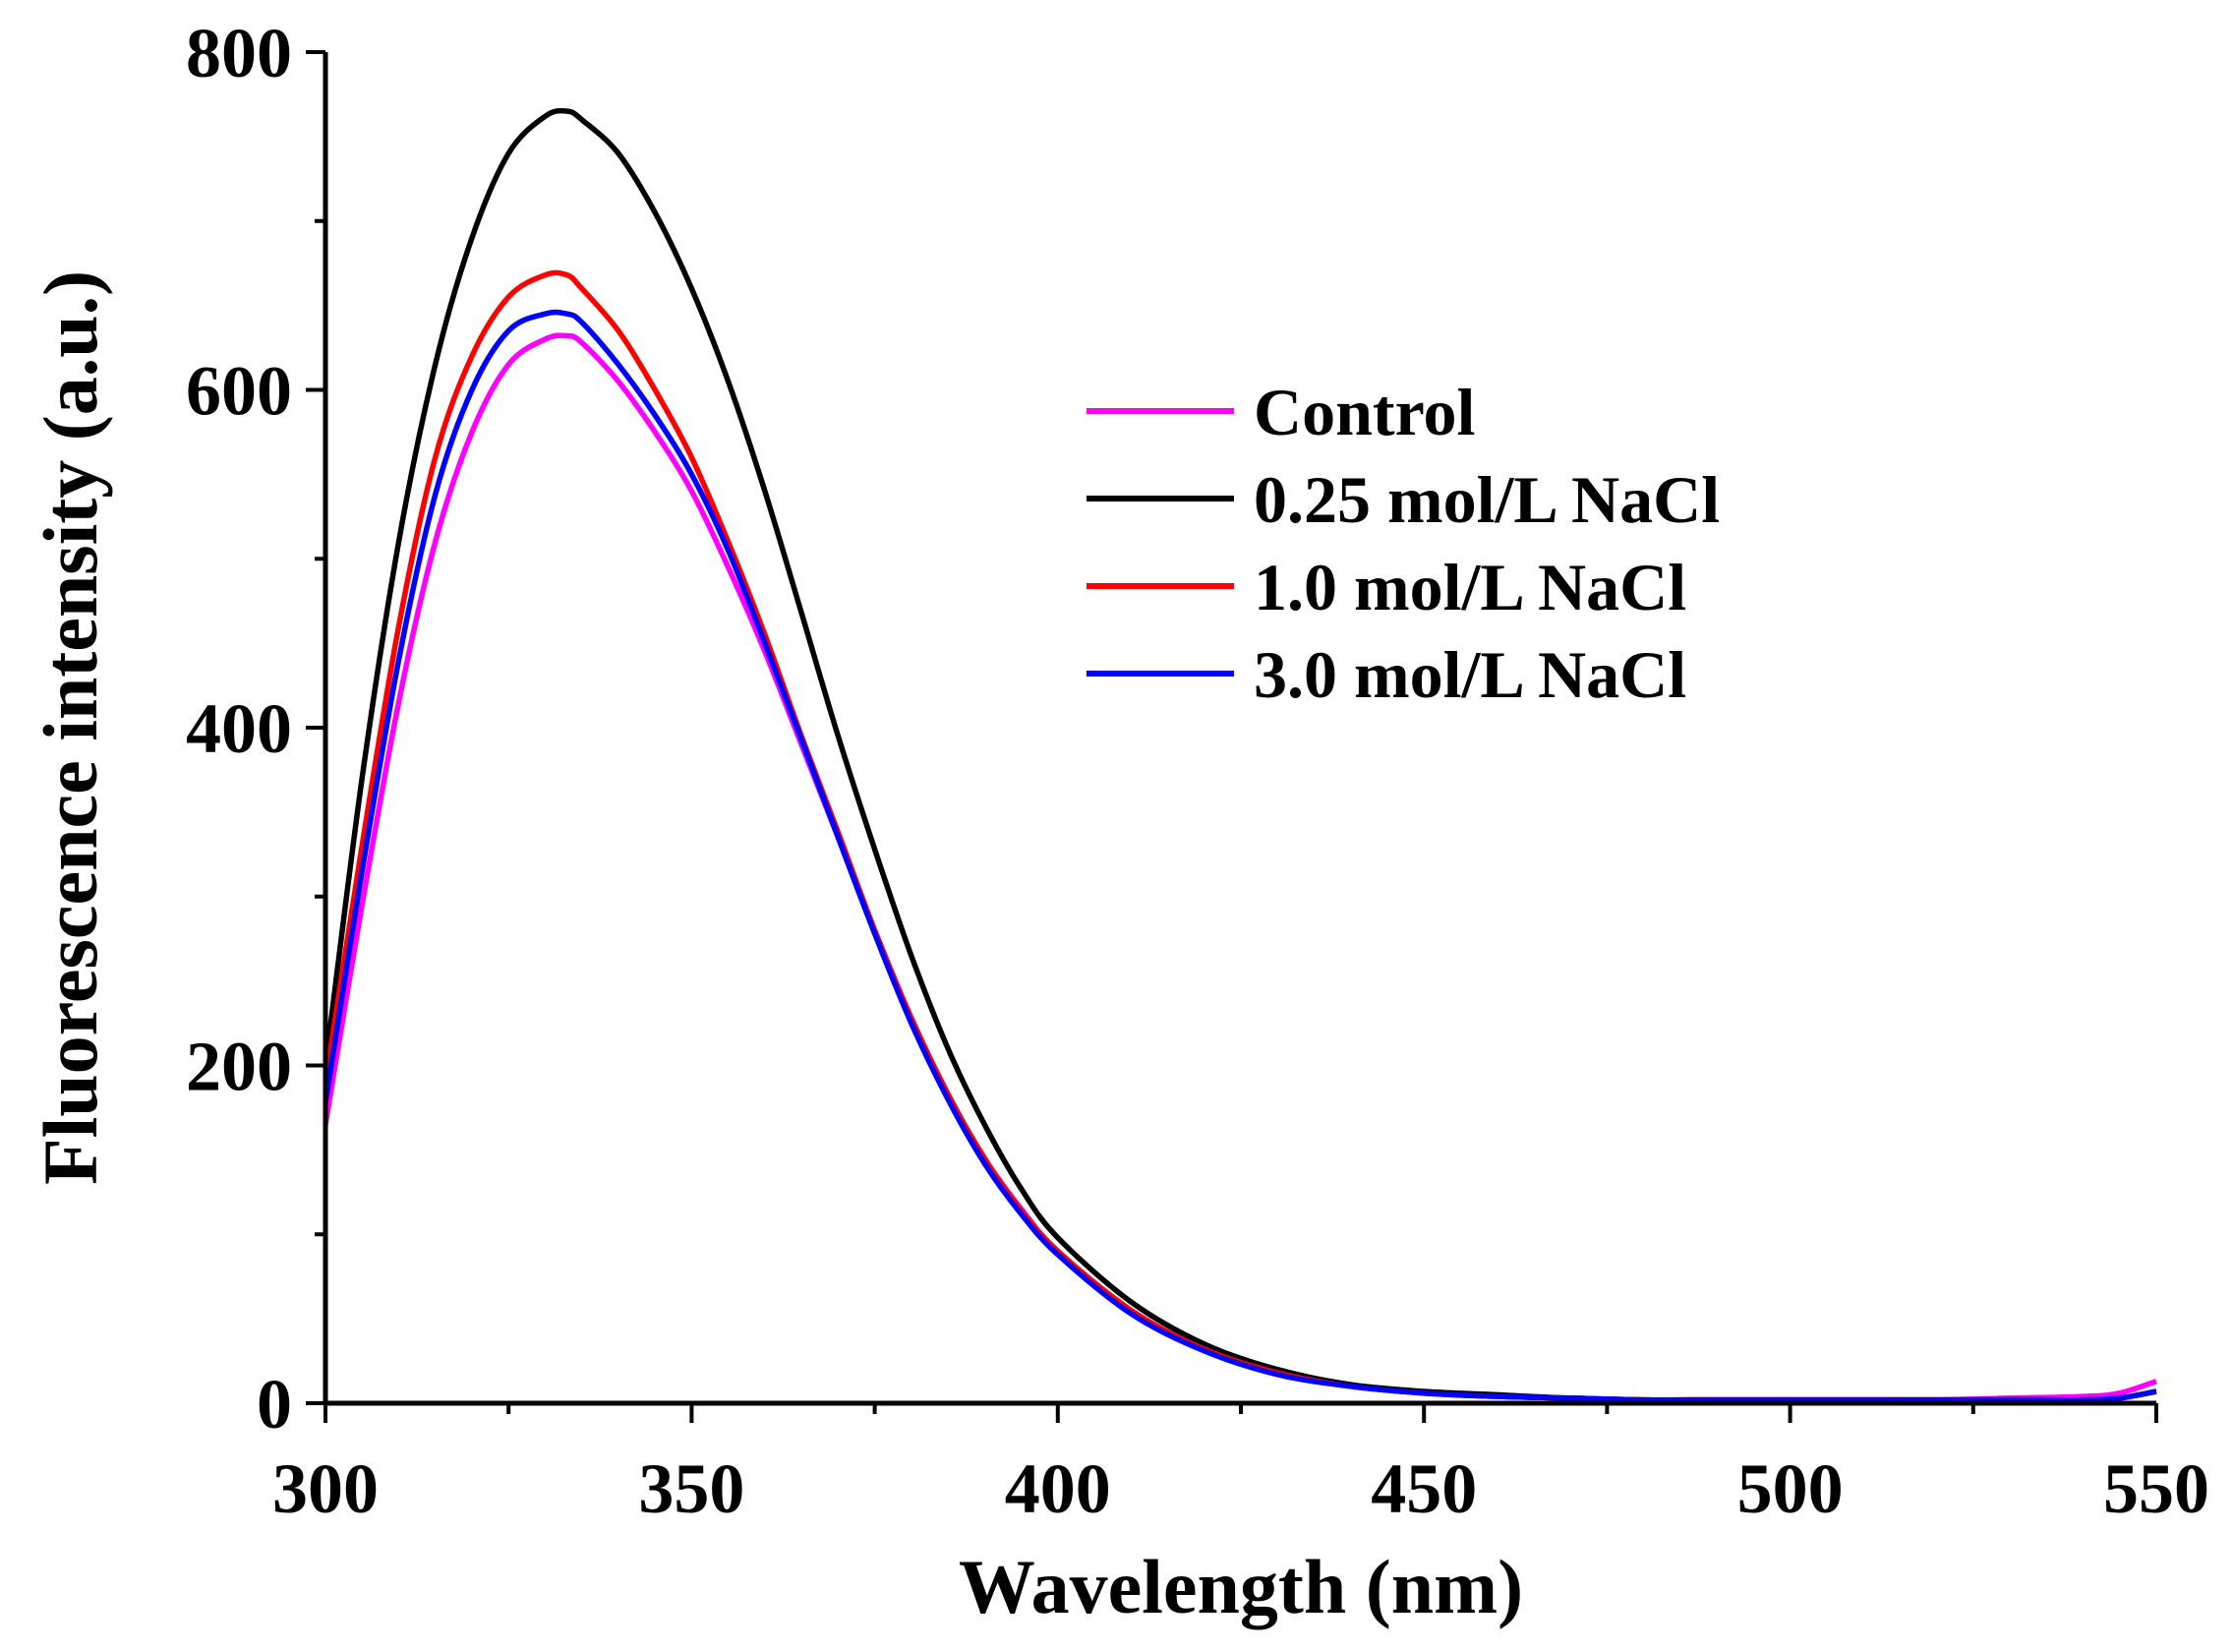  What do you see at coordinates (1487, 499) in the screenshot?
I see `legend-label: 0.25 mol/L NaCl` at bounding box center [1487, 499].